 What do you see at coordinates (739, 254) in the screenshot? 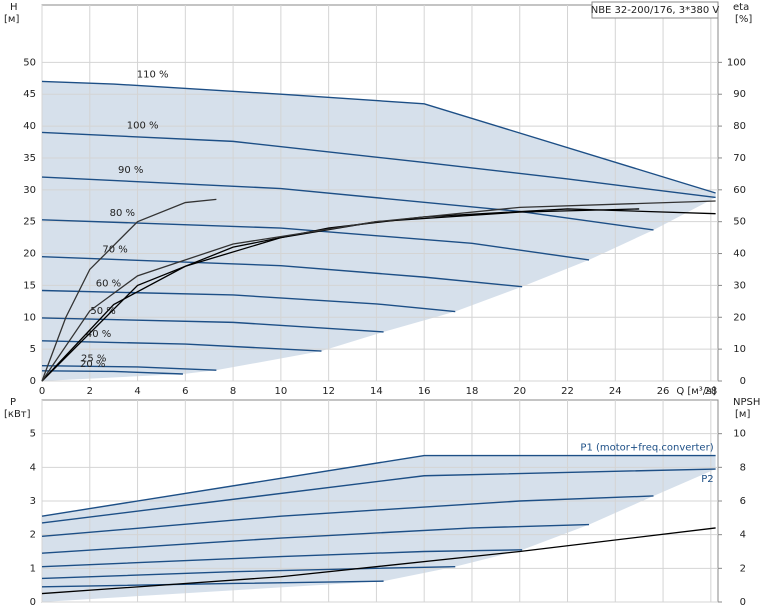
I see `y2-tick-label: 40` at bounding box center [739, 254].